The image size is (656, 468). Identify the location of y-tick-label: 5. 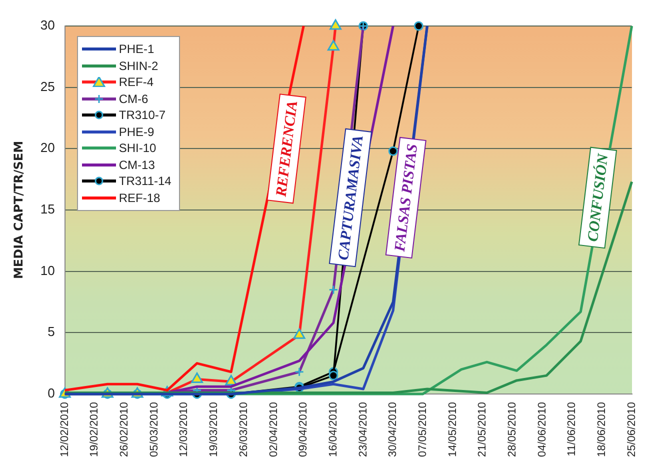
(51, 332).